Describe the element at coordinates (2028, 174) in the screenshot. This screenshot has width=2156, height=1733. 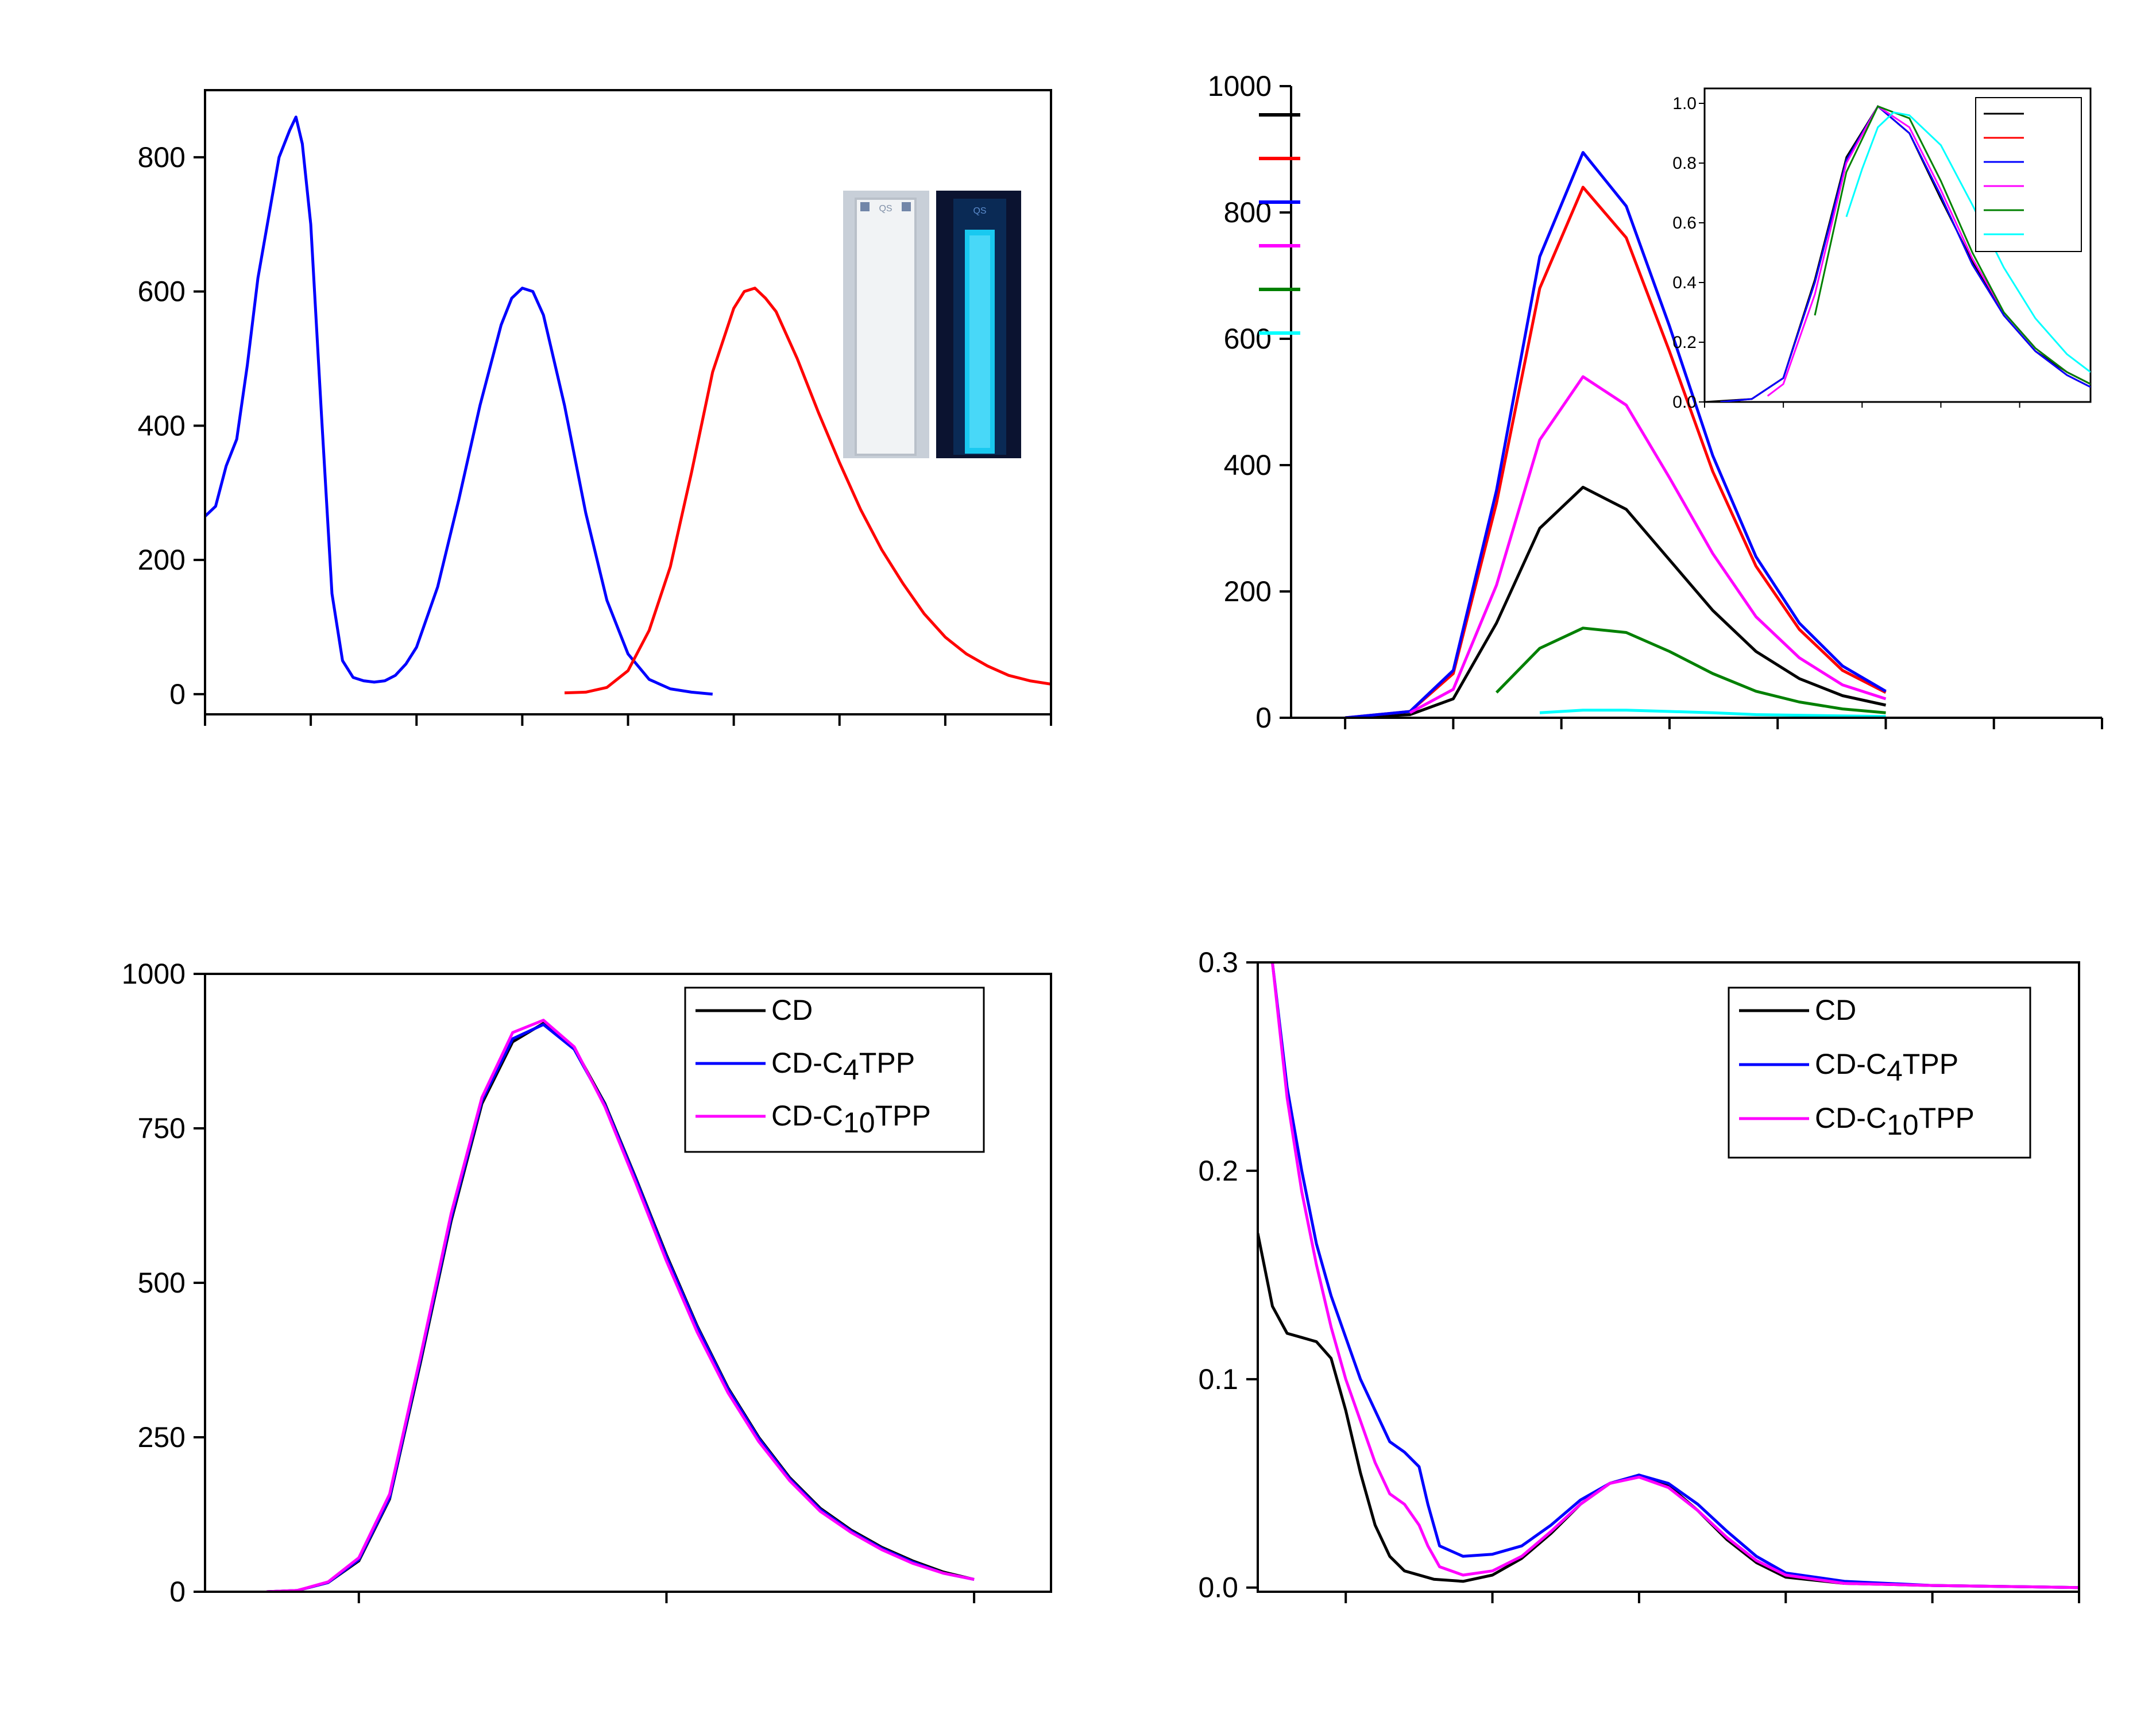
I see `inset-legend-box` at that location.